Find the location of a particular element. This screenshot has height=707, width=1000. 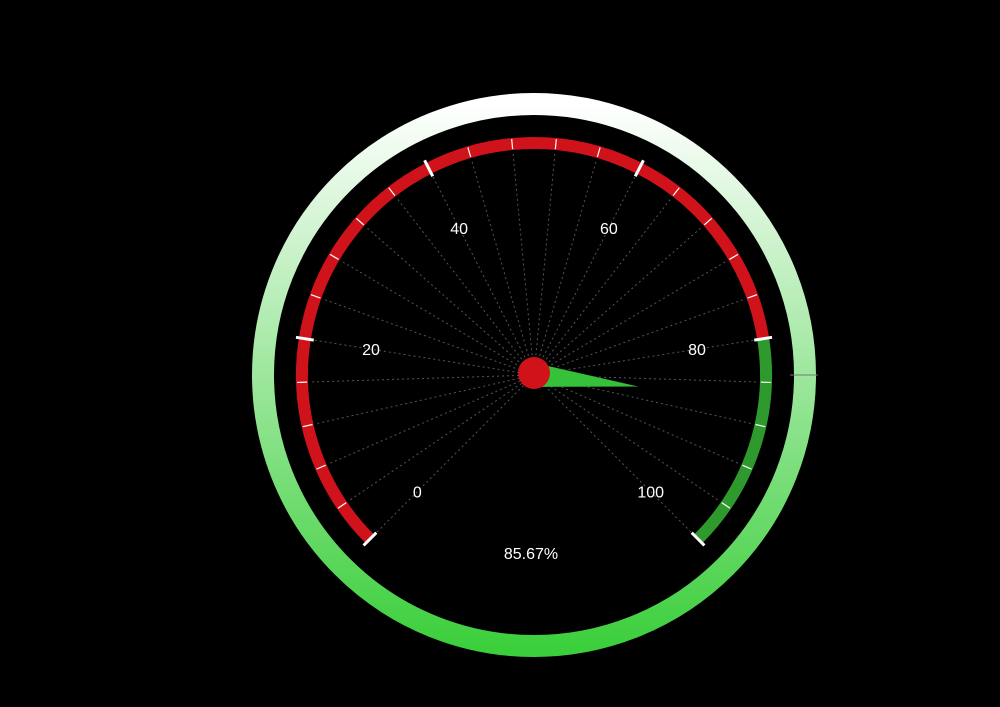

tick-label: 80 is located at coordinates (697, 350).